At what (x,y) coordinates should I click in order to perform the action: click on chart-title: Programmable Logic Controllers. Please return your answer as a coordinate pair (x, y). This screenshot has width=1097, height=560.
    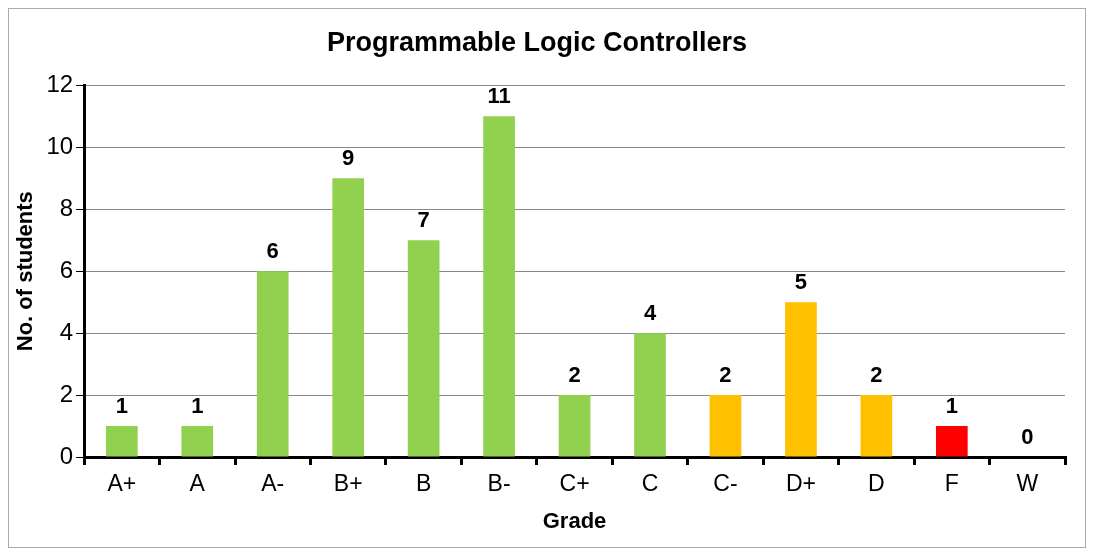
    Looking at the image, I should click on (537, 41).